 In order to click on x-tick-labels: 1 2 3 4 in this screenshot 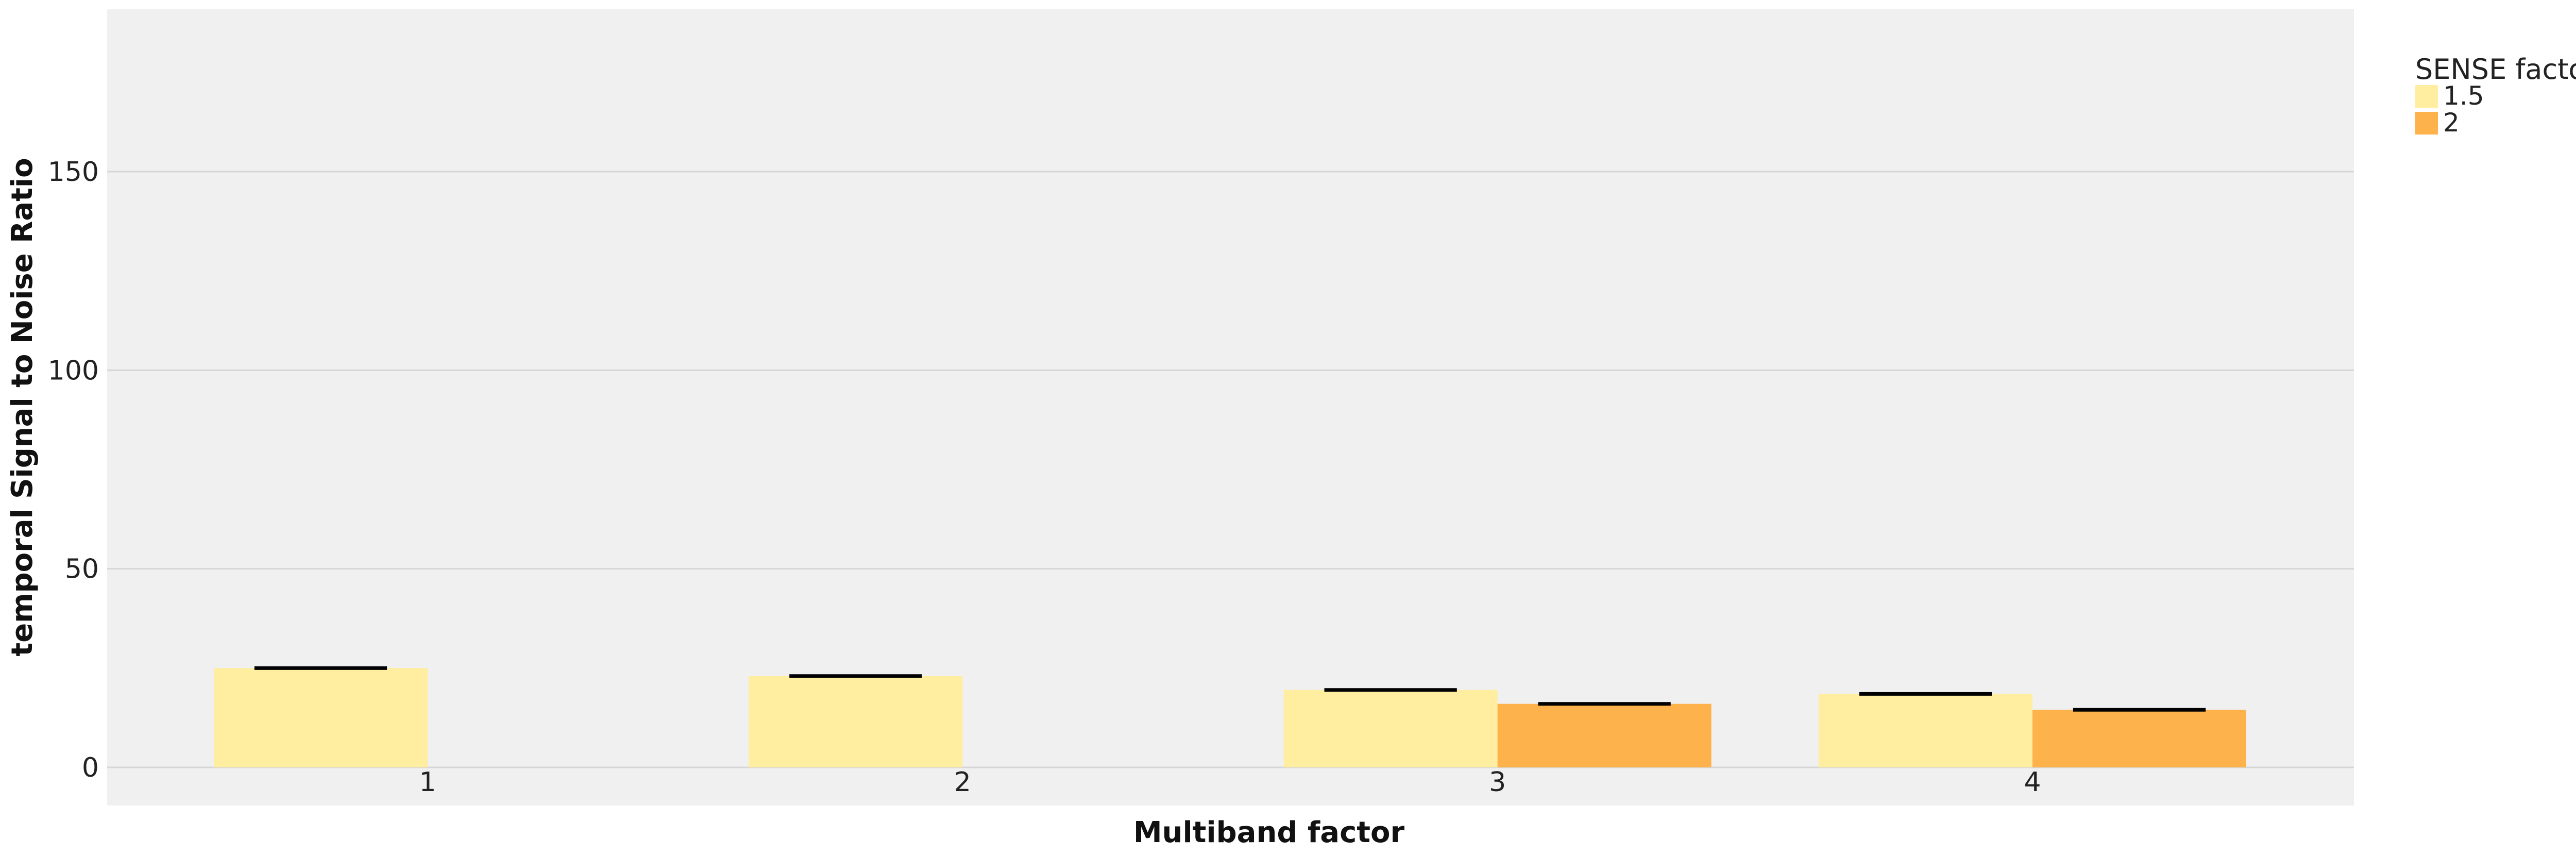, I will do `click(1230, 782)`.